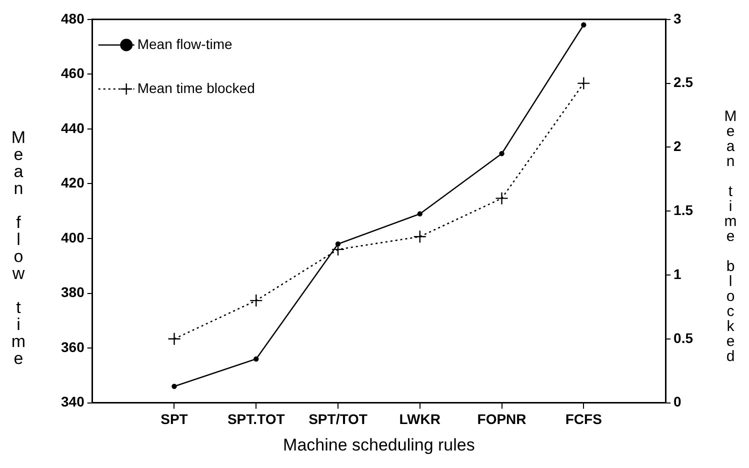  Describe the element at coordinates (684, 82) in the screenshot. I see `y2-tick-label: 2.5` at that location.